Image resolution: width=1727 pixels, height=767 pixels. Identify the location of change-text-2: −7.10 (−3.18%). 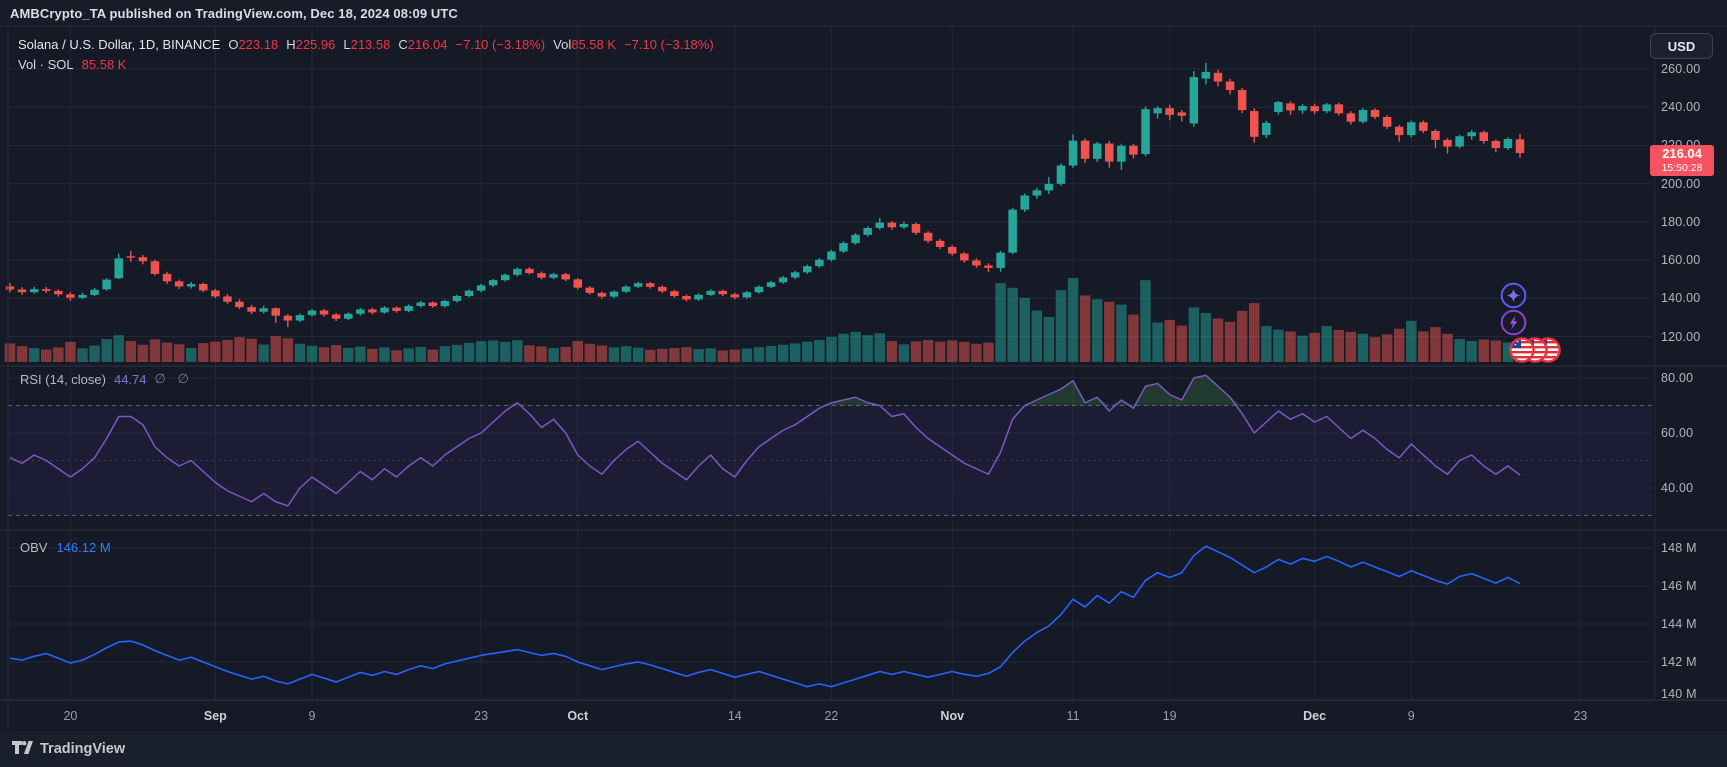
(669, 44).